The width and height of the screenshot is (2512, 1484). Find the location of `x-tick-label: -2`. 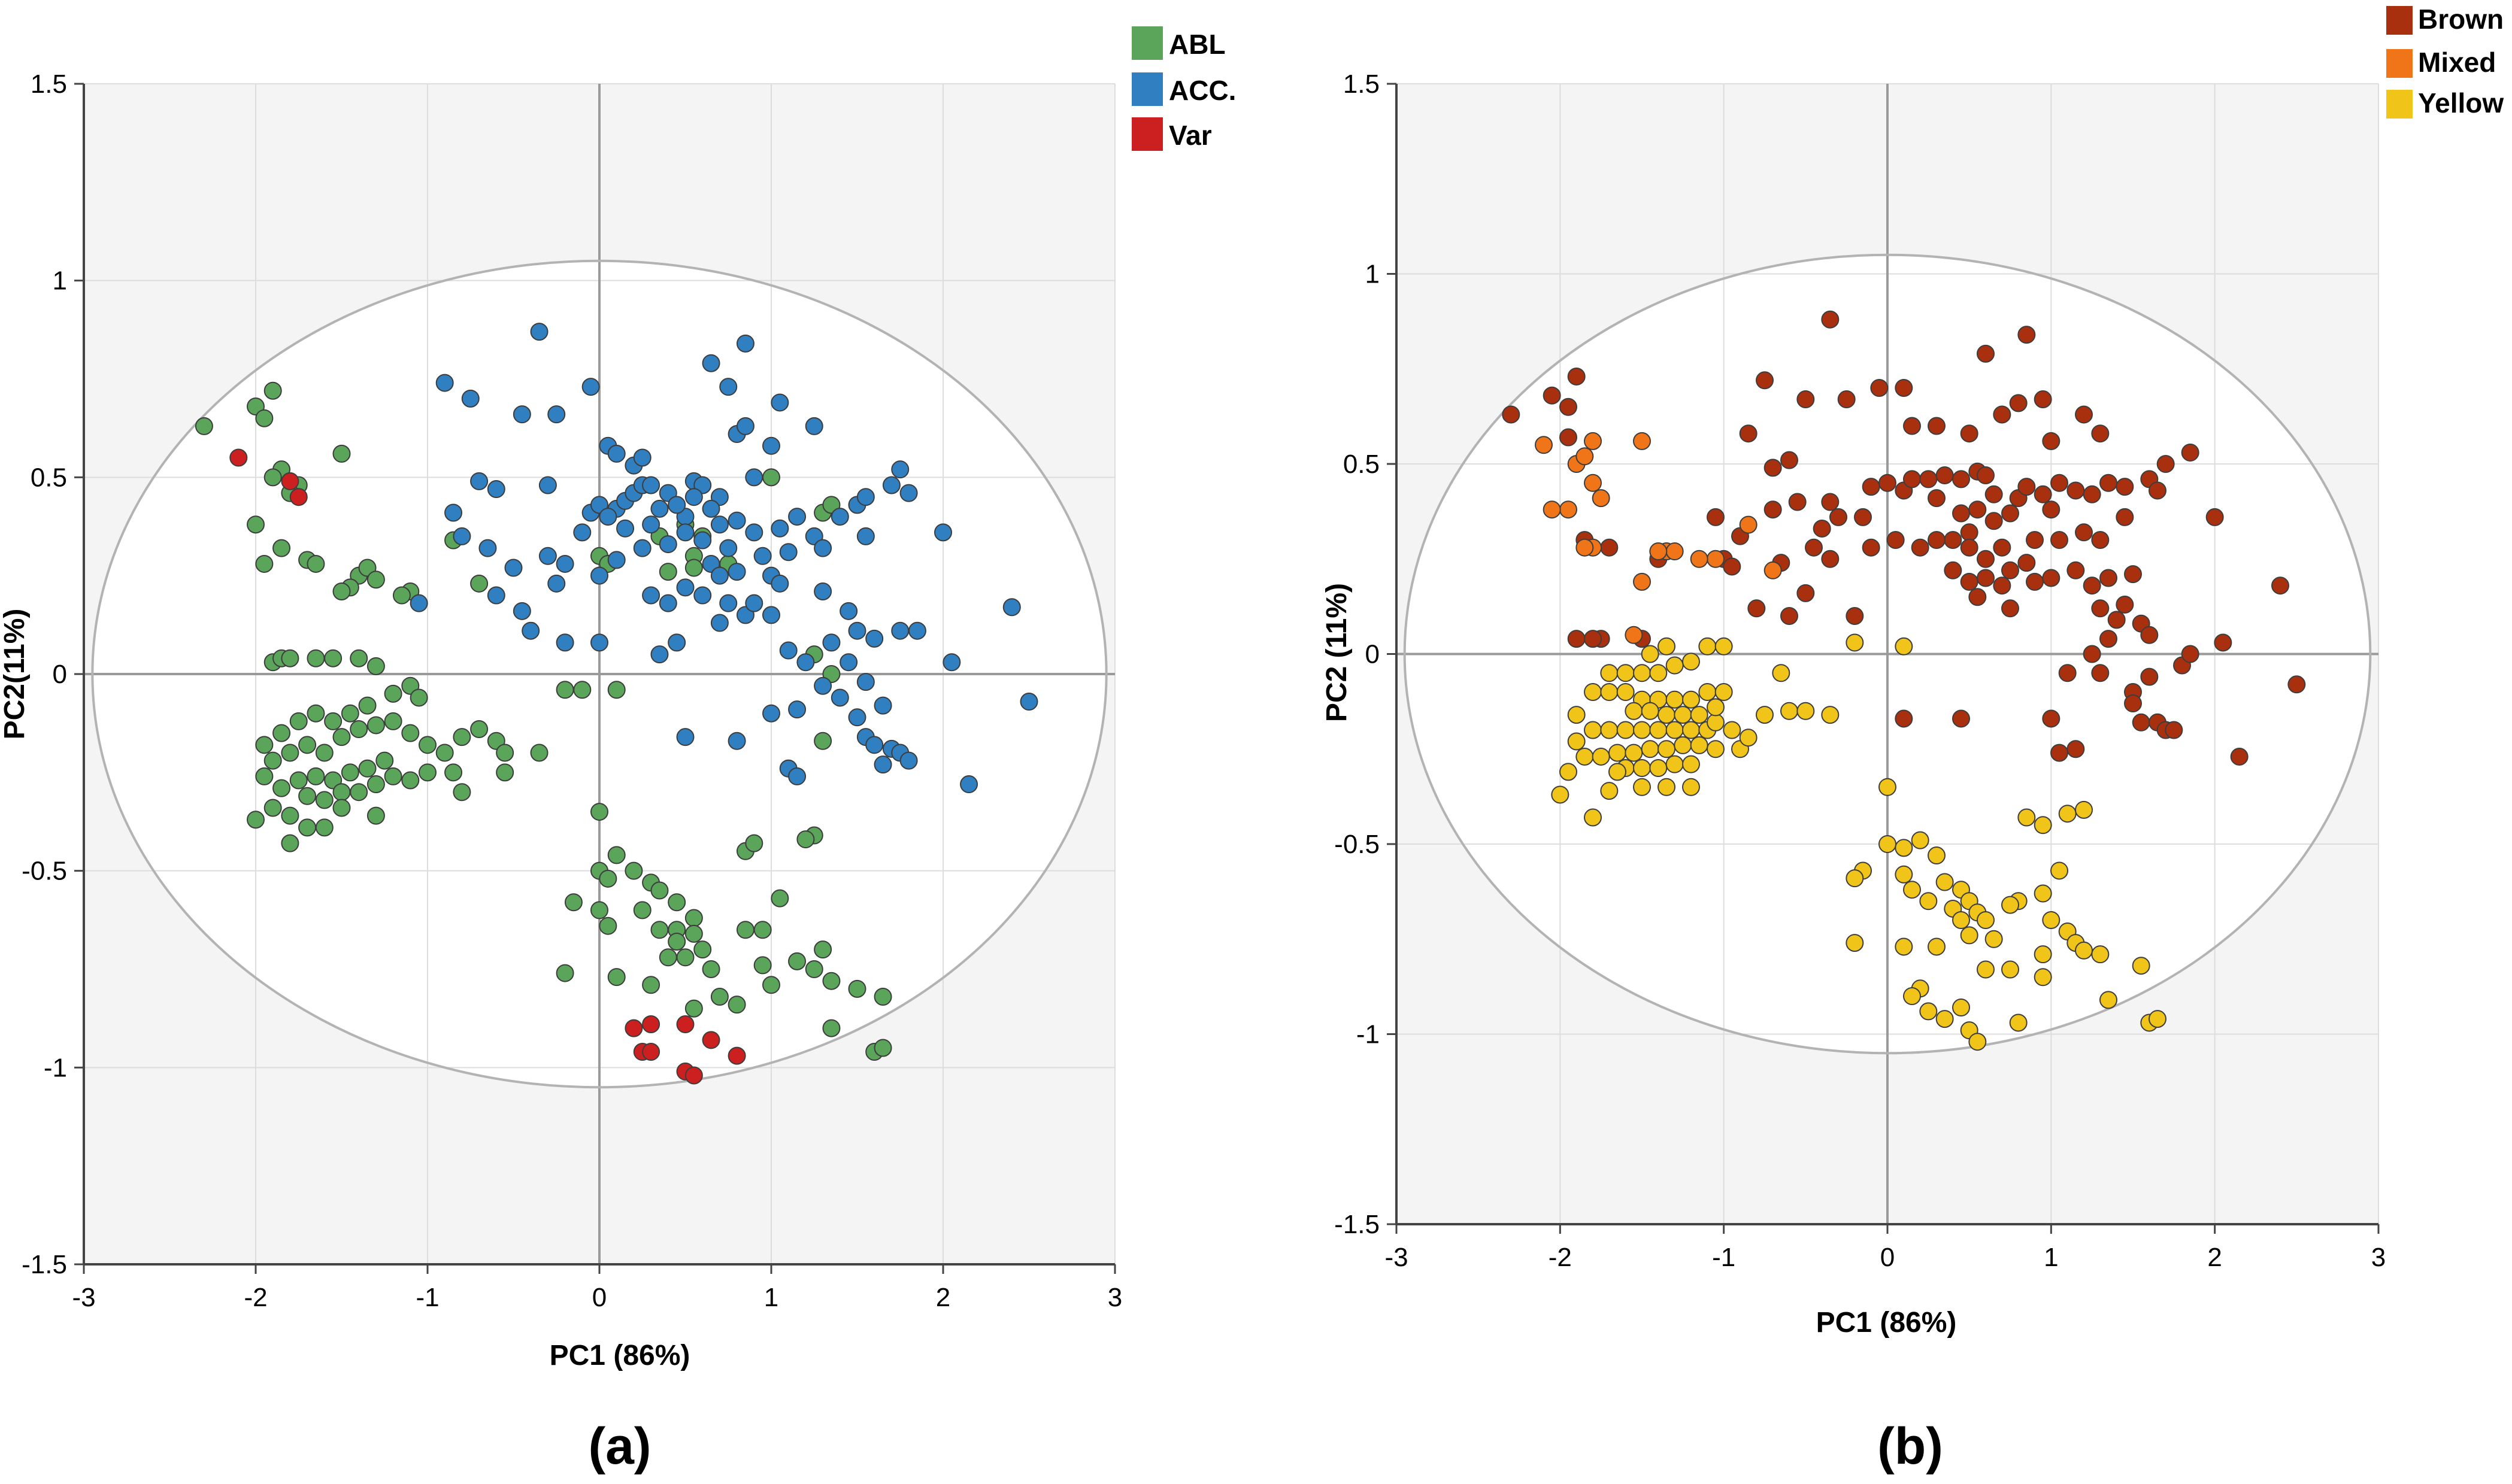

x-tick-label: -2 is located at coordinates (255, 1297).